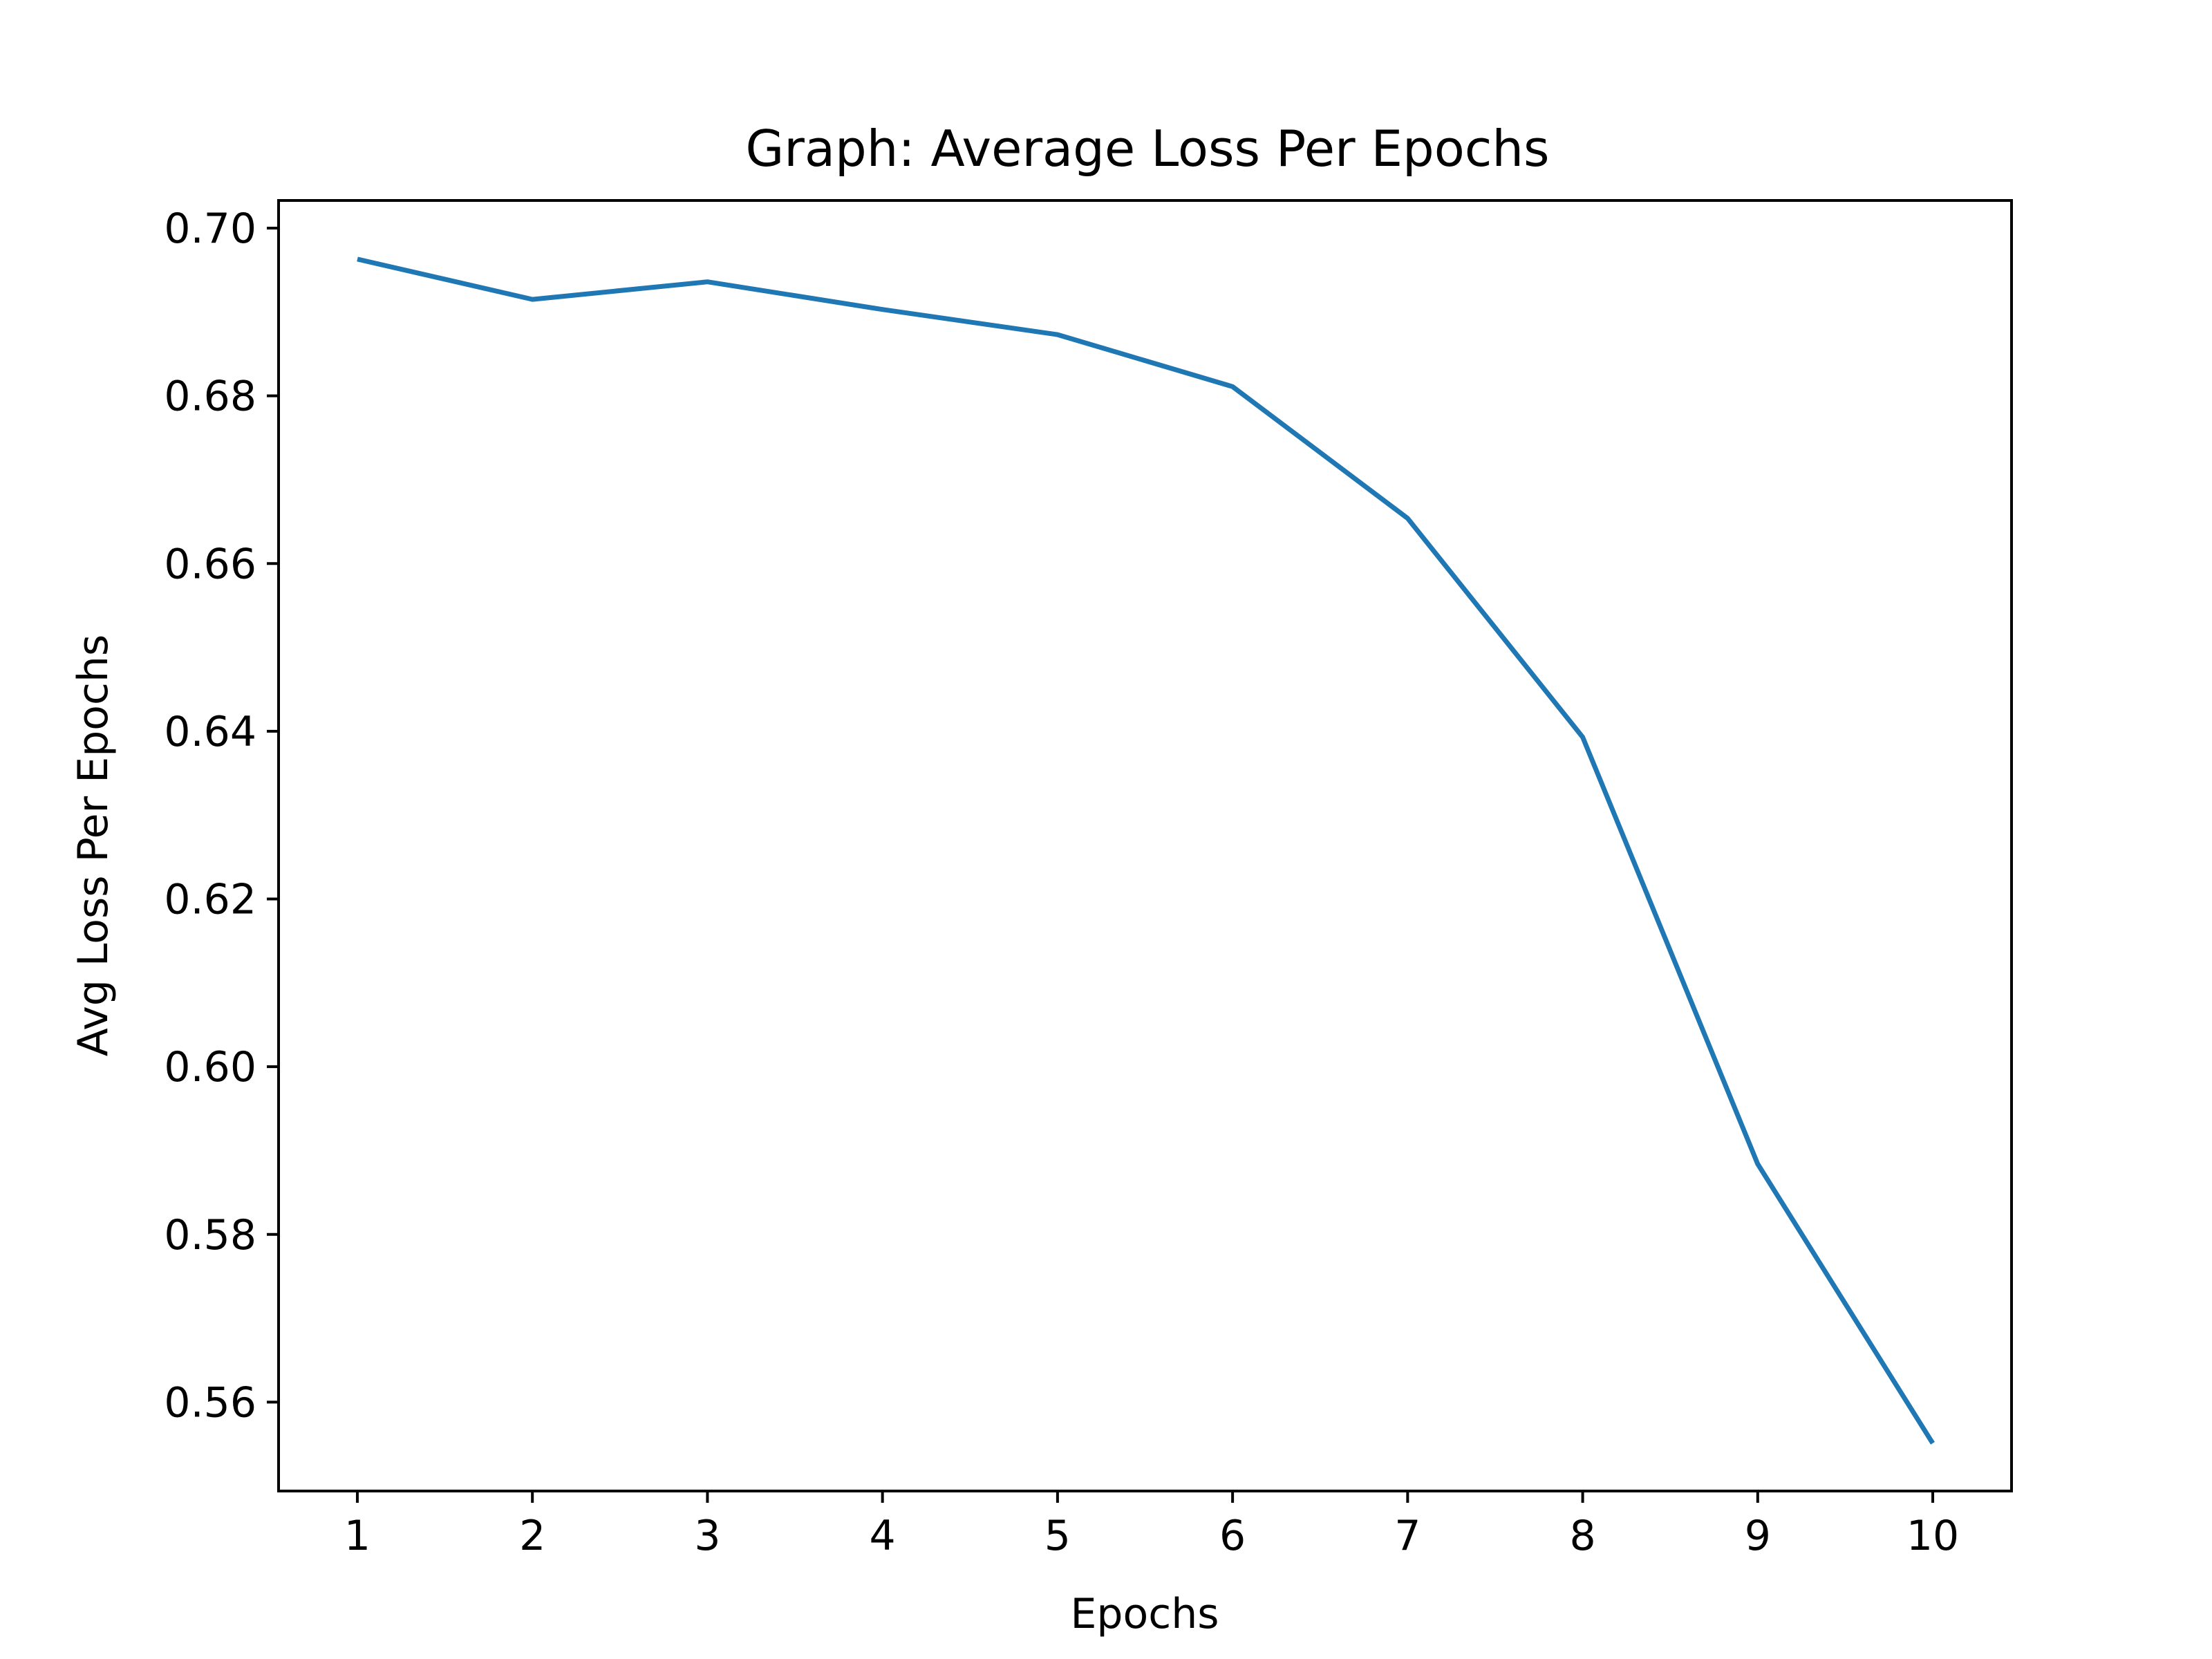  I want to click on x-tick-label: 8, so click(1582, 1536).